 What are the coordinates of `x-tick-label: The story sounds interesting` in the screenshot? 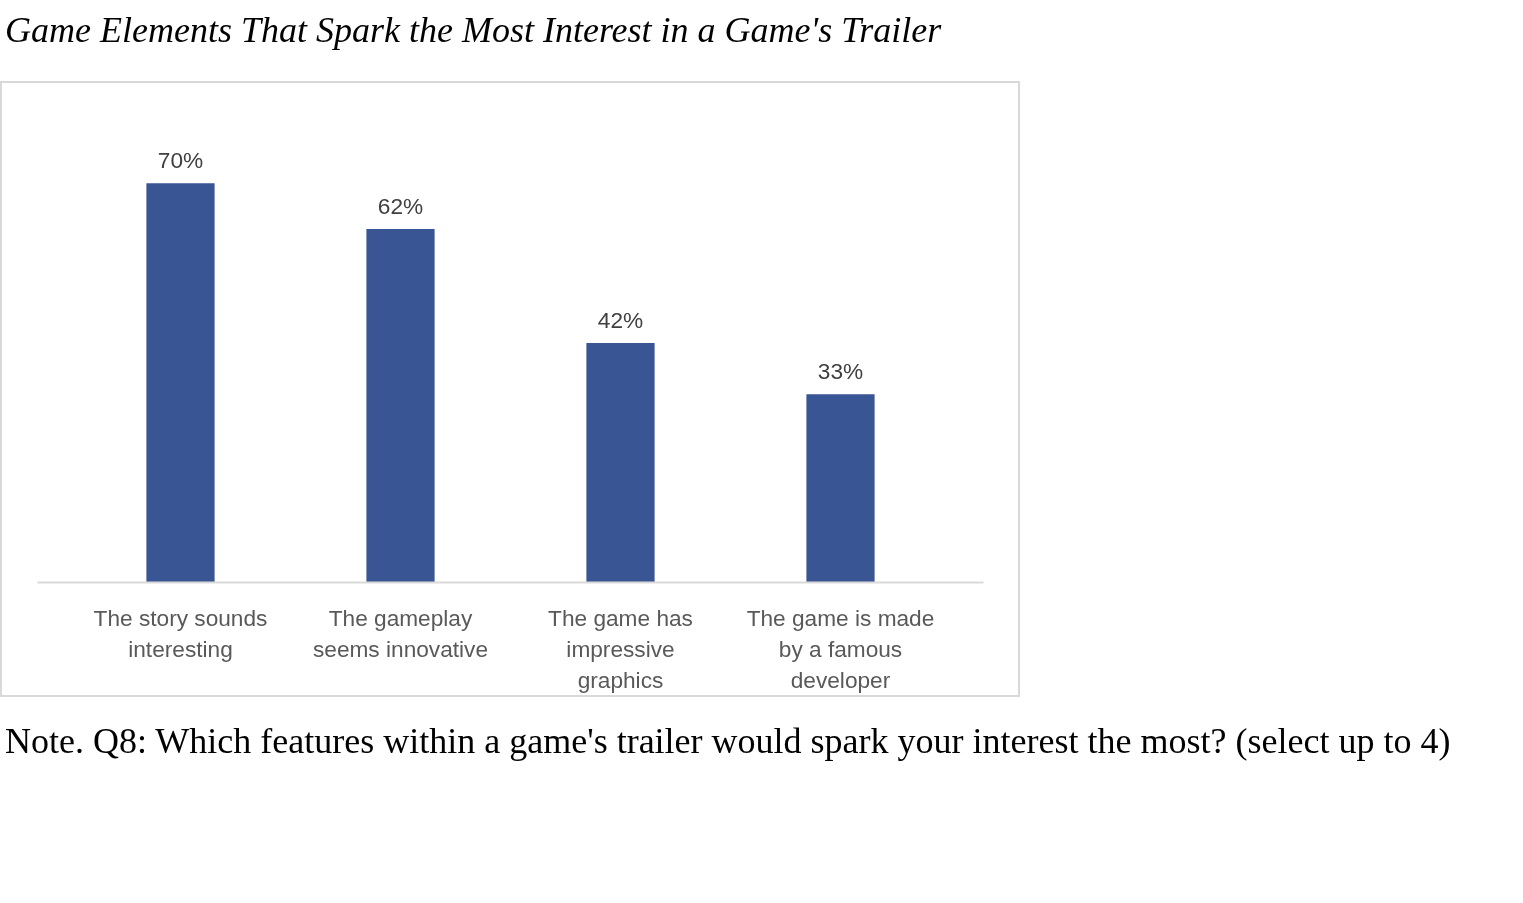 It's located at (180, 633).